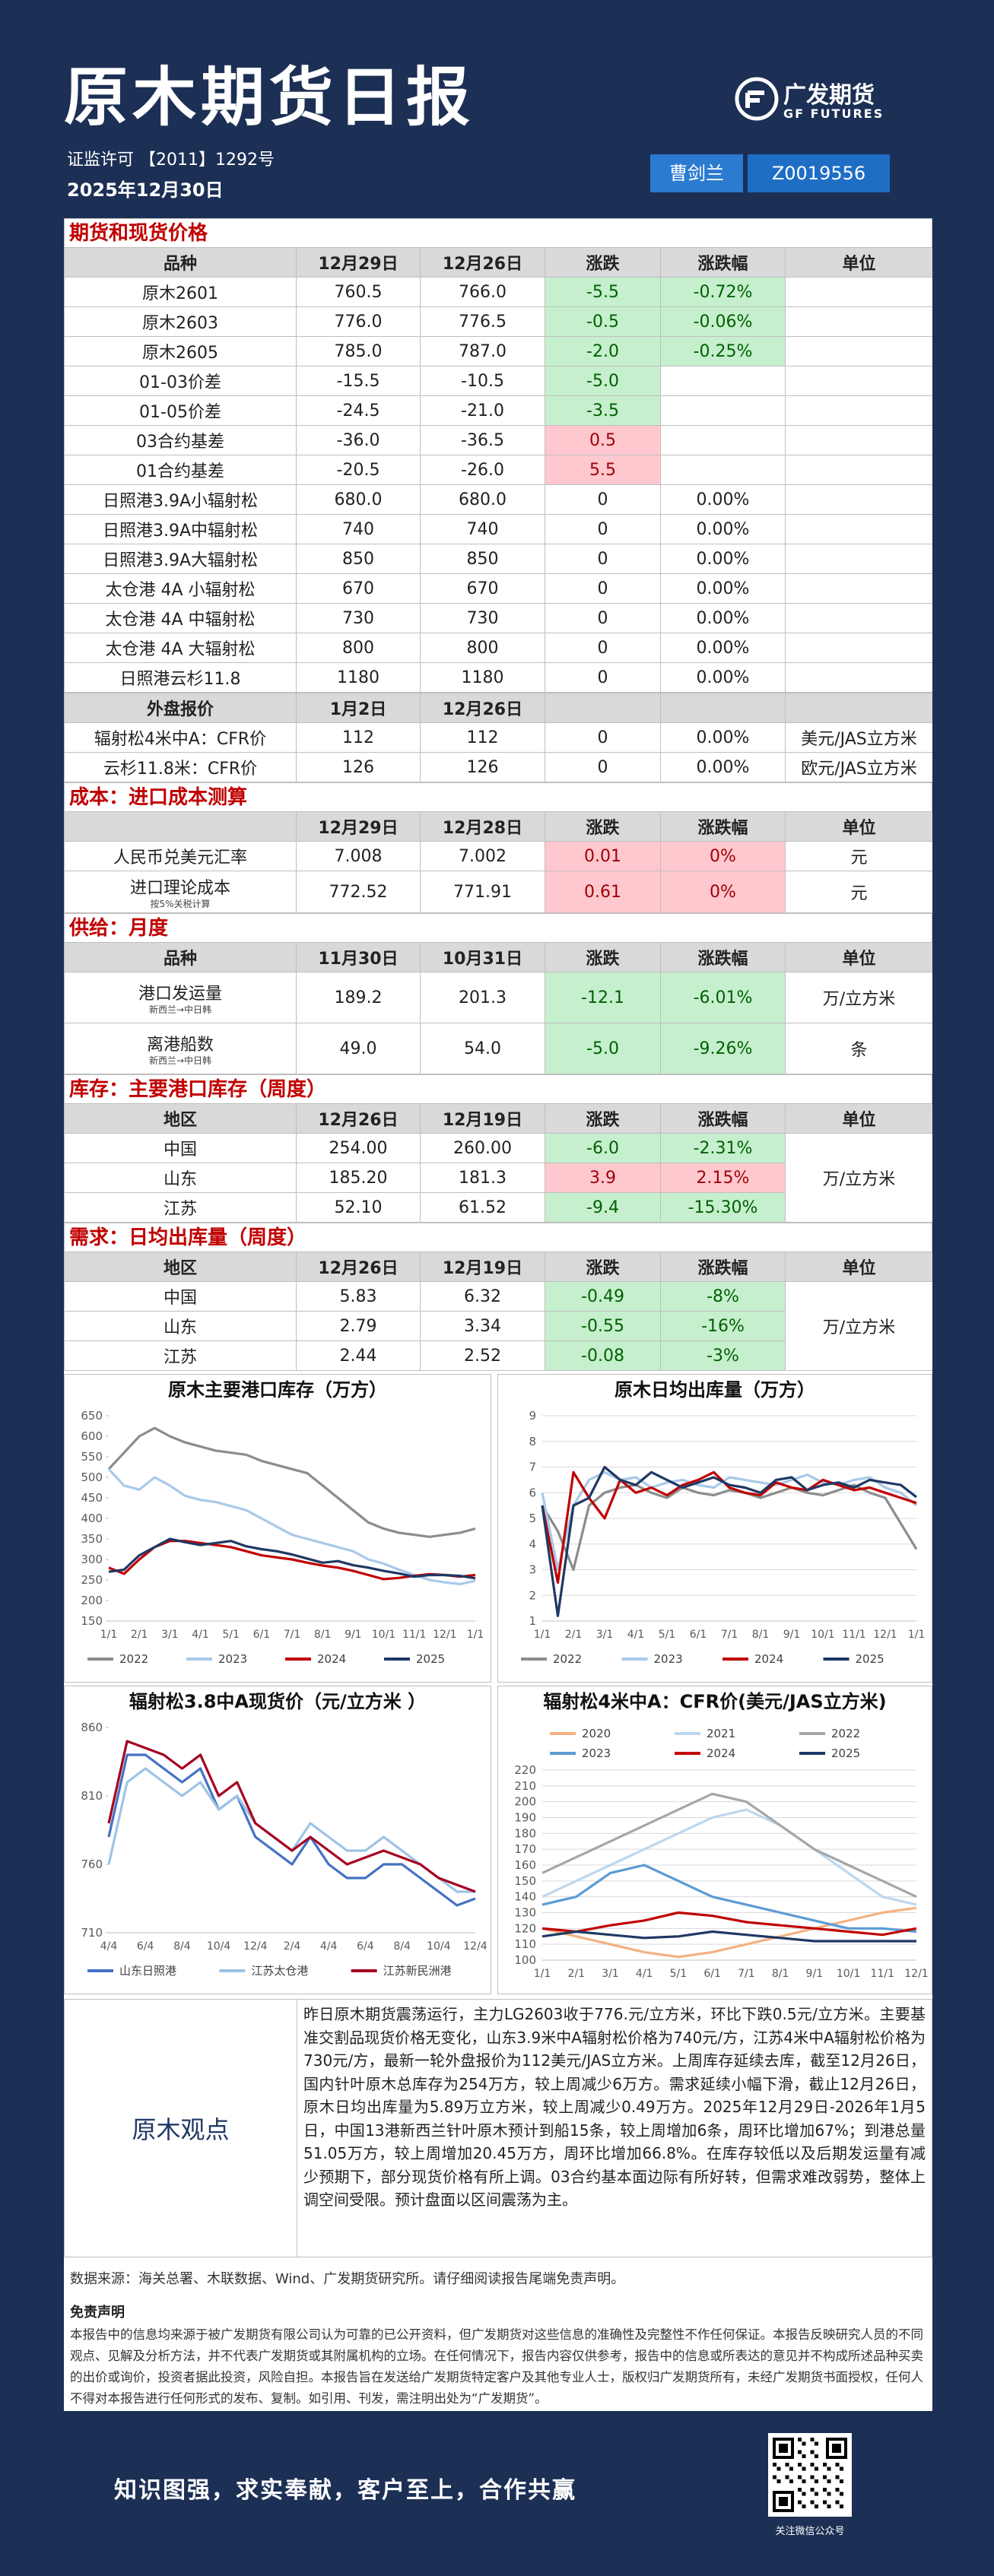  I want to click on table-row: 01-05价差 -24.5 -21.0 -3.5, so click(498, 411).